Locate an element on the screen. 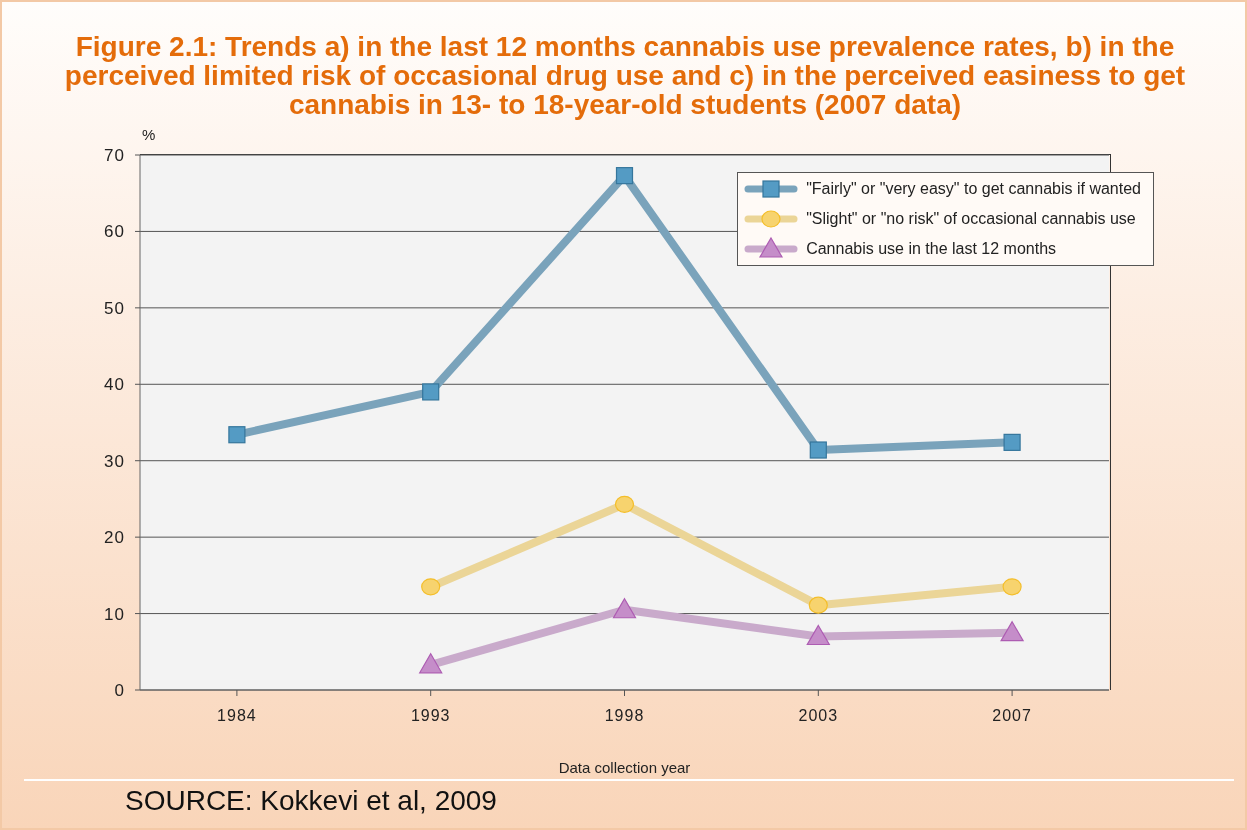 The width and height of the screenshot is (1247, 830). chart-title: Figure 2.1: Trends a) in the last 12 months cannabis use prevalence rates, b) in the perceived limited risk of occasional drug use and c) in the perceived easiness to get cannabis in 13- to 18-year-old students (2007 data) is located at coordinates (625, 75).